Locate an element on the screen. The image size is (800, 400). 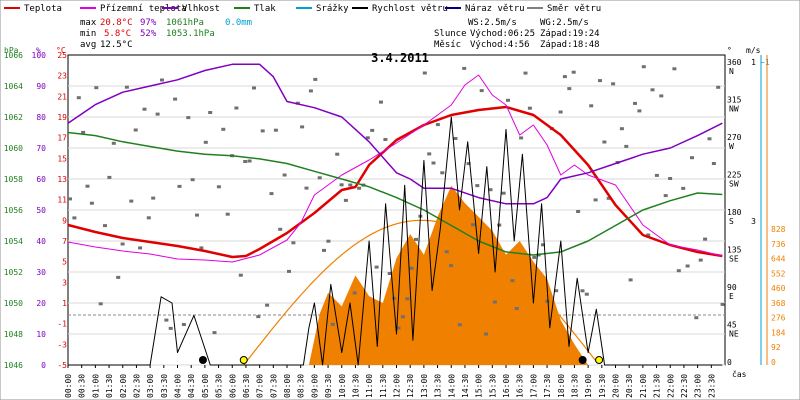
x-tick-label: 23:00 is located at coordinates (698, 386).